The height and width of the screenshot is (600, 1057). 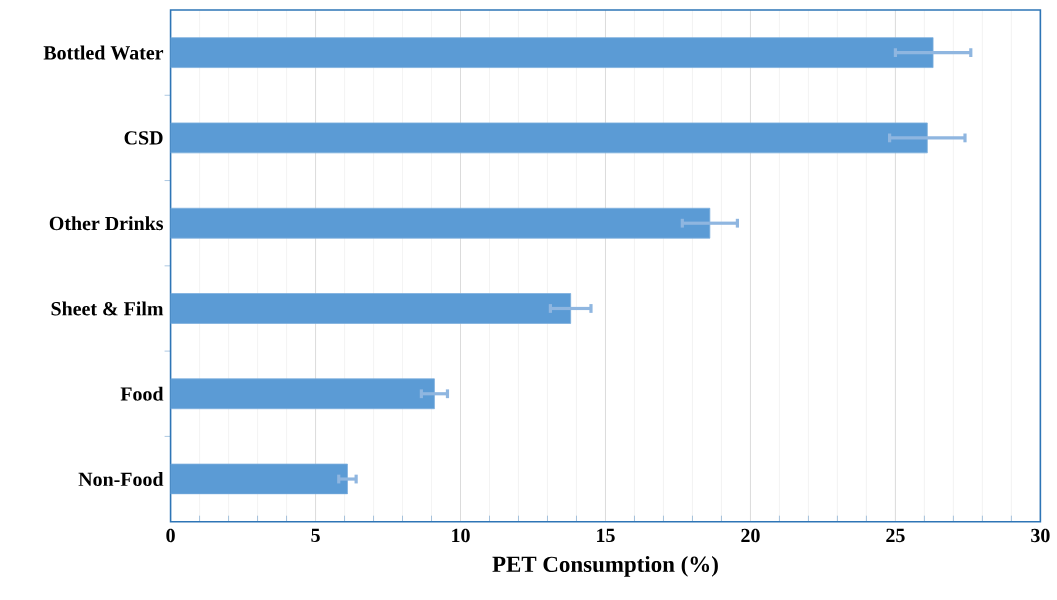 I want to click on x-tick-label: 20, so click(x=750, y=535).